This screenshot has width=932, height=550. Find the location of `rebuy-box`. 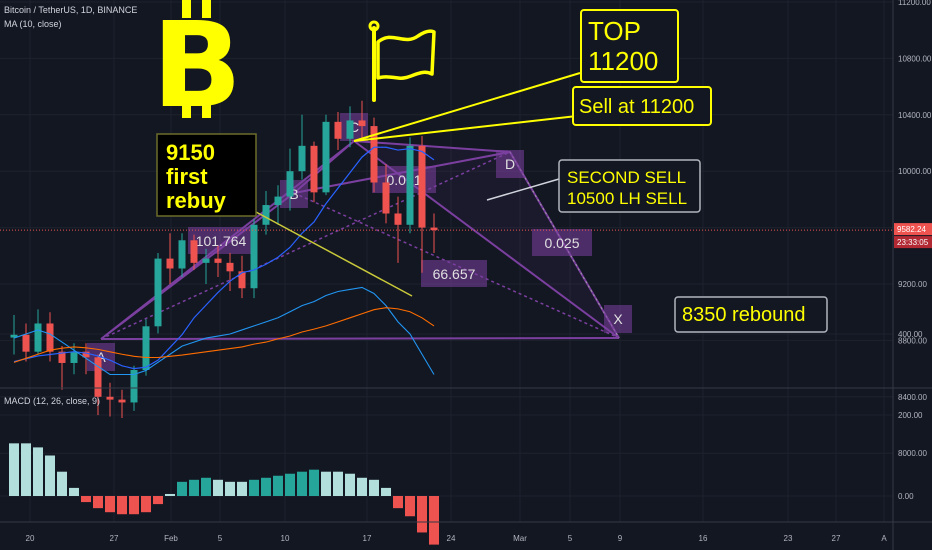

rebuy-box is located at coordinates (206, 175).